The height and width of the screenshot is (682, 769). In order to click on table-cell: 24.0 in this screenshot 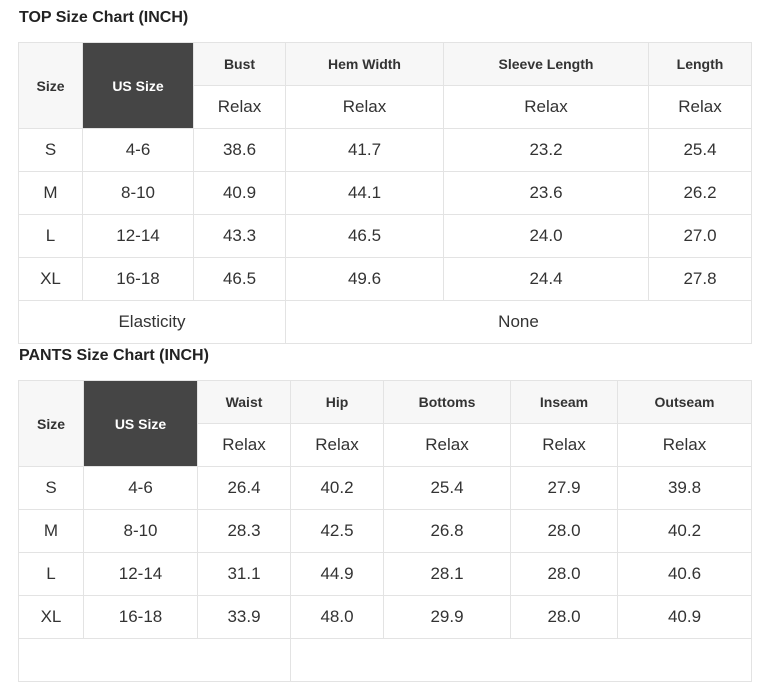, I will do `click(546, 236)`.